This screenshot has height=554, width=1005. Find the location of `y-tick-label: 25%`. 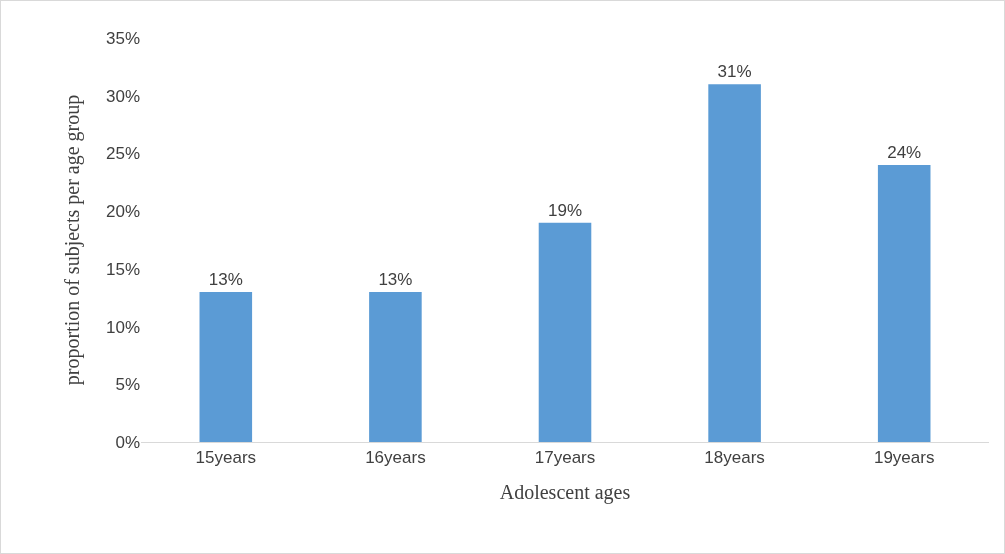

y-tick-label: 25% is located at coordinates (122, 154).